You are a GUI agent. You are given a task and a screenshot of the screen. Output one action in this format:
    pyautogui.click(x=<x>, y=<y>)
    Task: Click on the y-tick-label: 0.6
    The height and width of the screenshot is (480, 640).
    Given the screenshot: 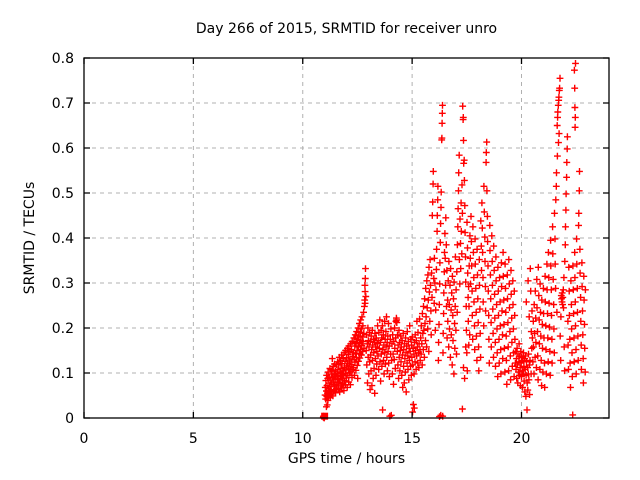 What is the action you would take?
    pyautogui.click(x=63, y=149)
    